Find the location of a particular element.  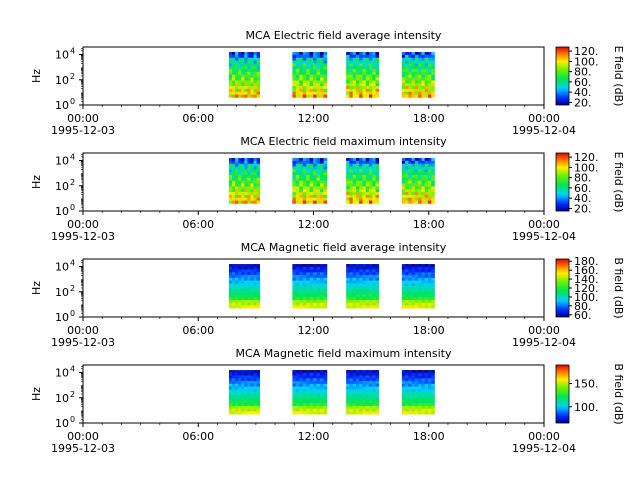

colorbar-tick-label: 150. is located at coordinates (586, 384).